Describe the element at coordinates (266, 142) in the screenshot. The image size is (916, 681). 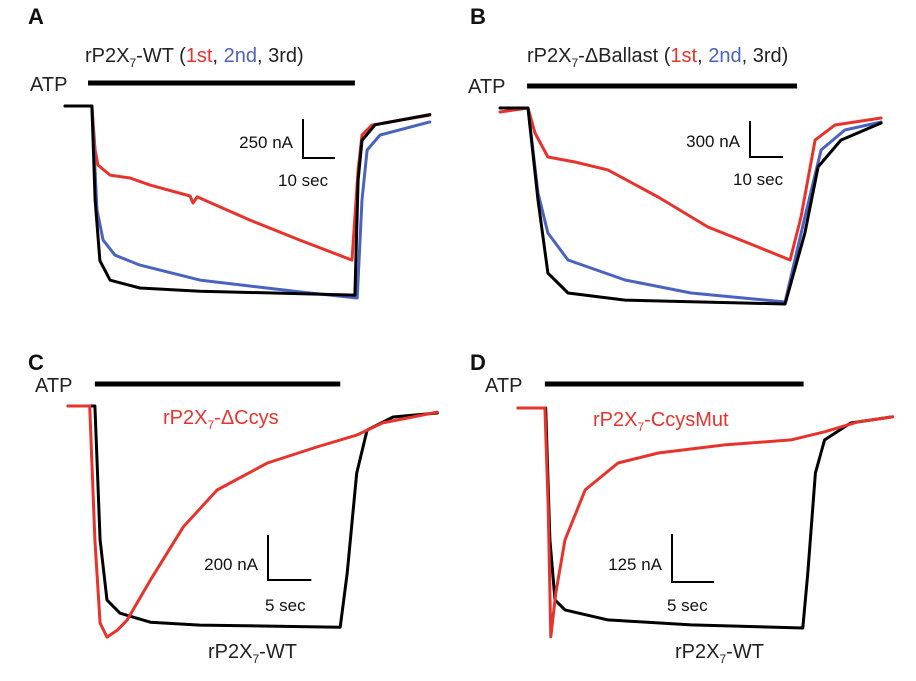
I see `panel-a-scale-y-label: 250 nA` at that location.